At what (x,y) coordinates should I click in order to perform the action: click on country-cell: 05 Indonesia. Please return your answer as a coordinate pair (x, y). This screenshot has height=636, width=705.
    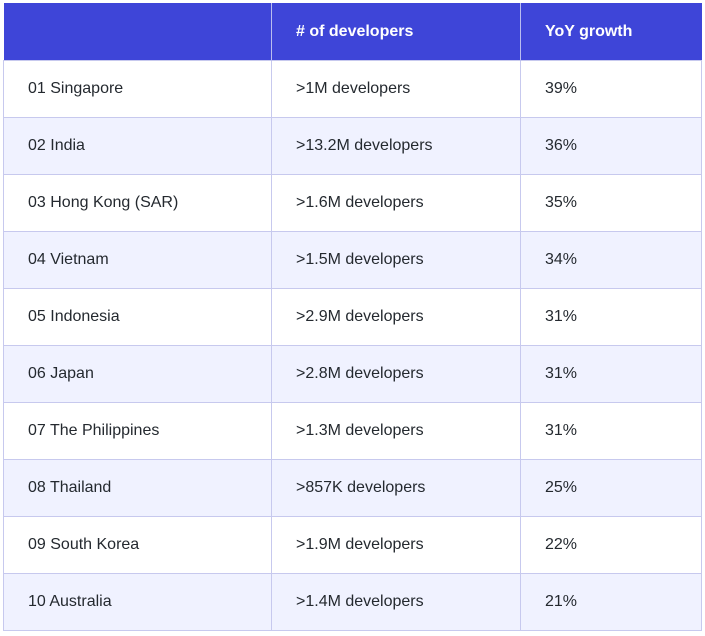
    Looking at the image, I should click on (137, 317).